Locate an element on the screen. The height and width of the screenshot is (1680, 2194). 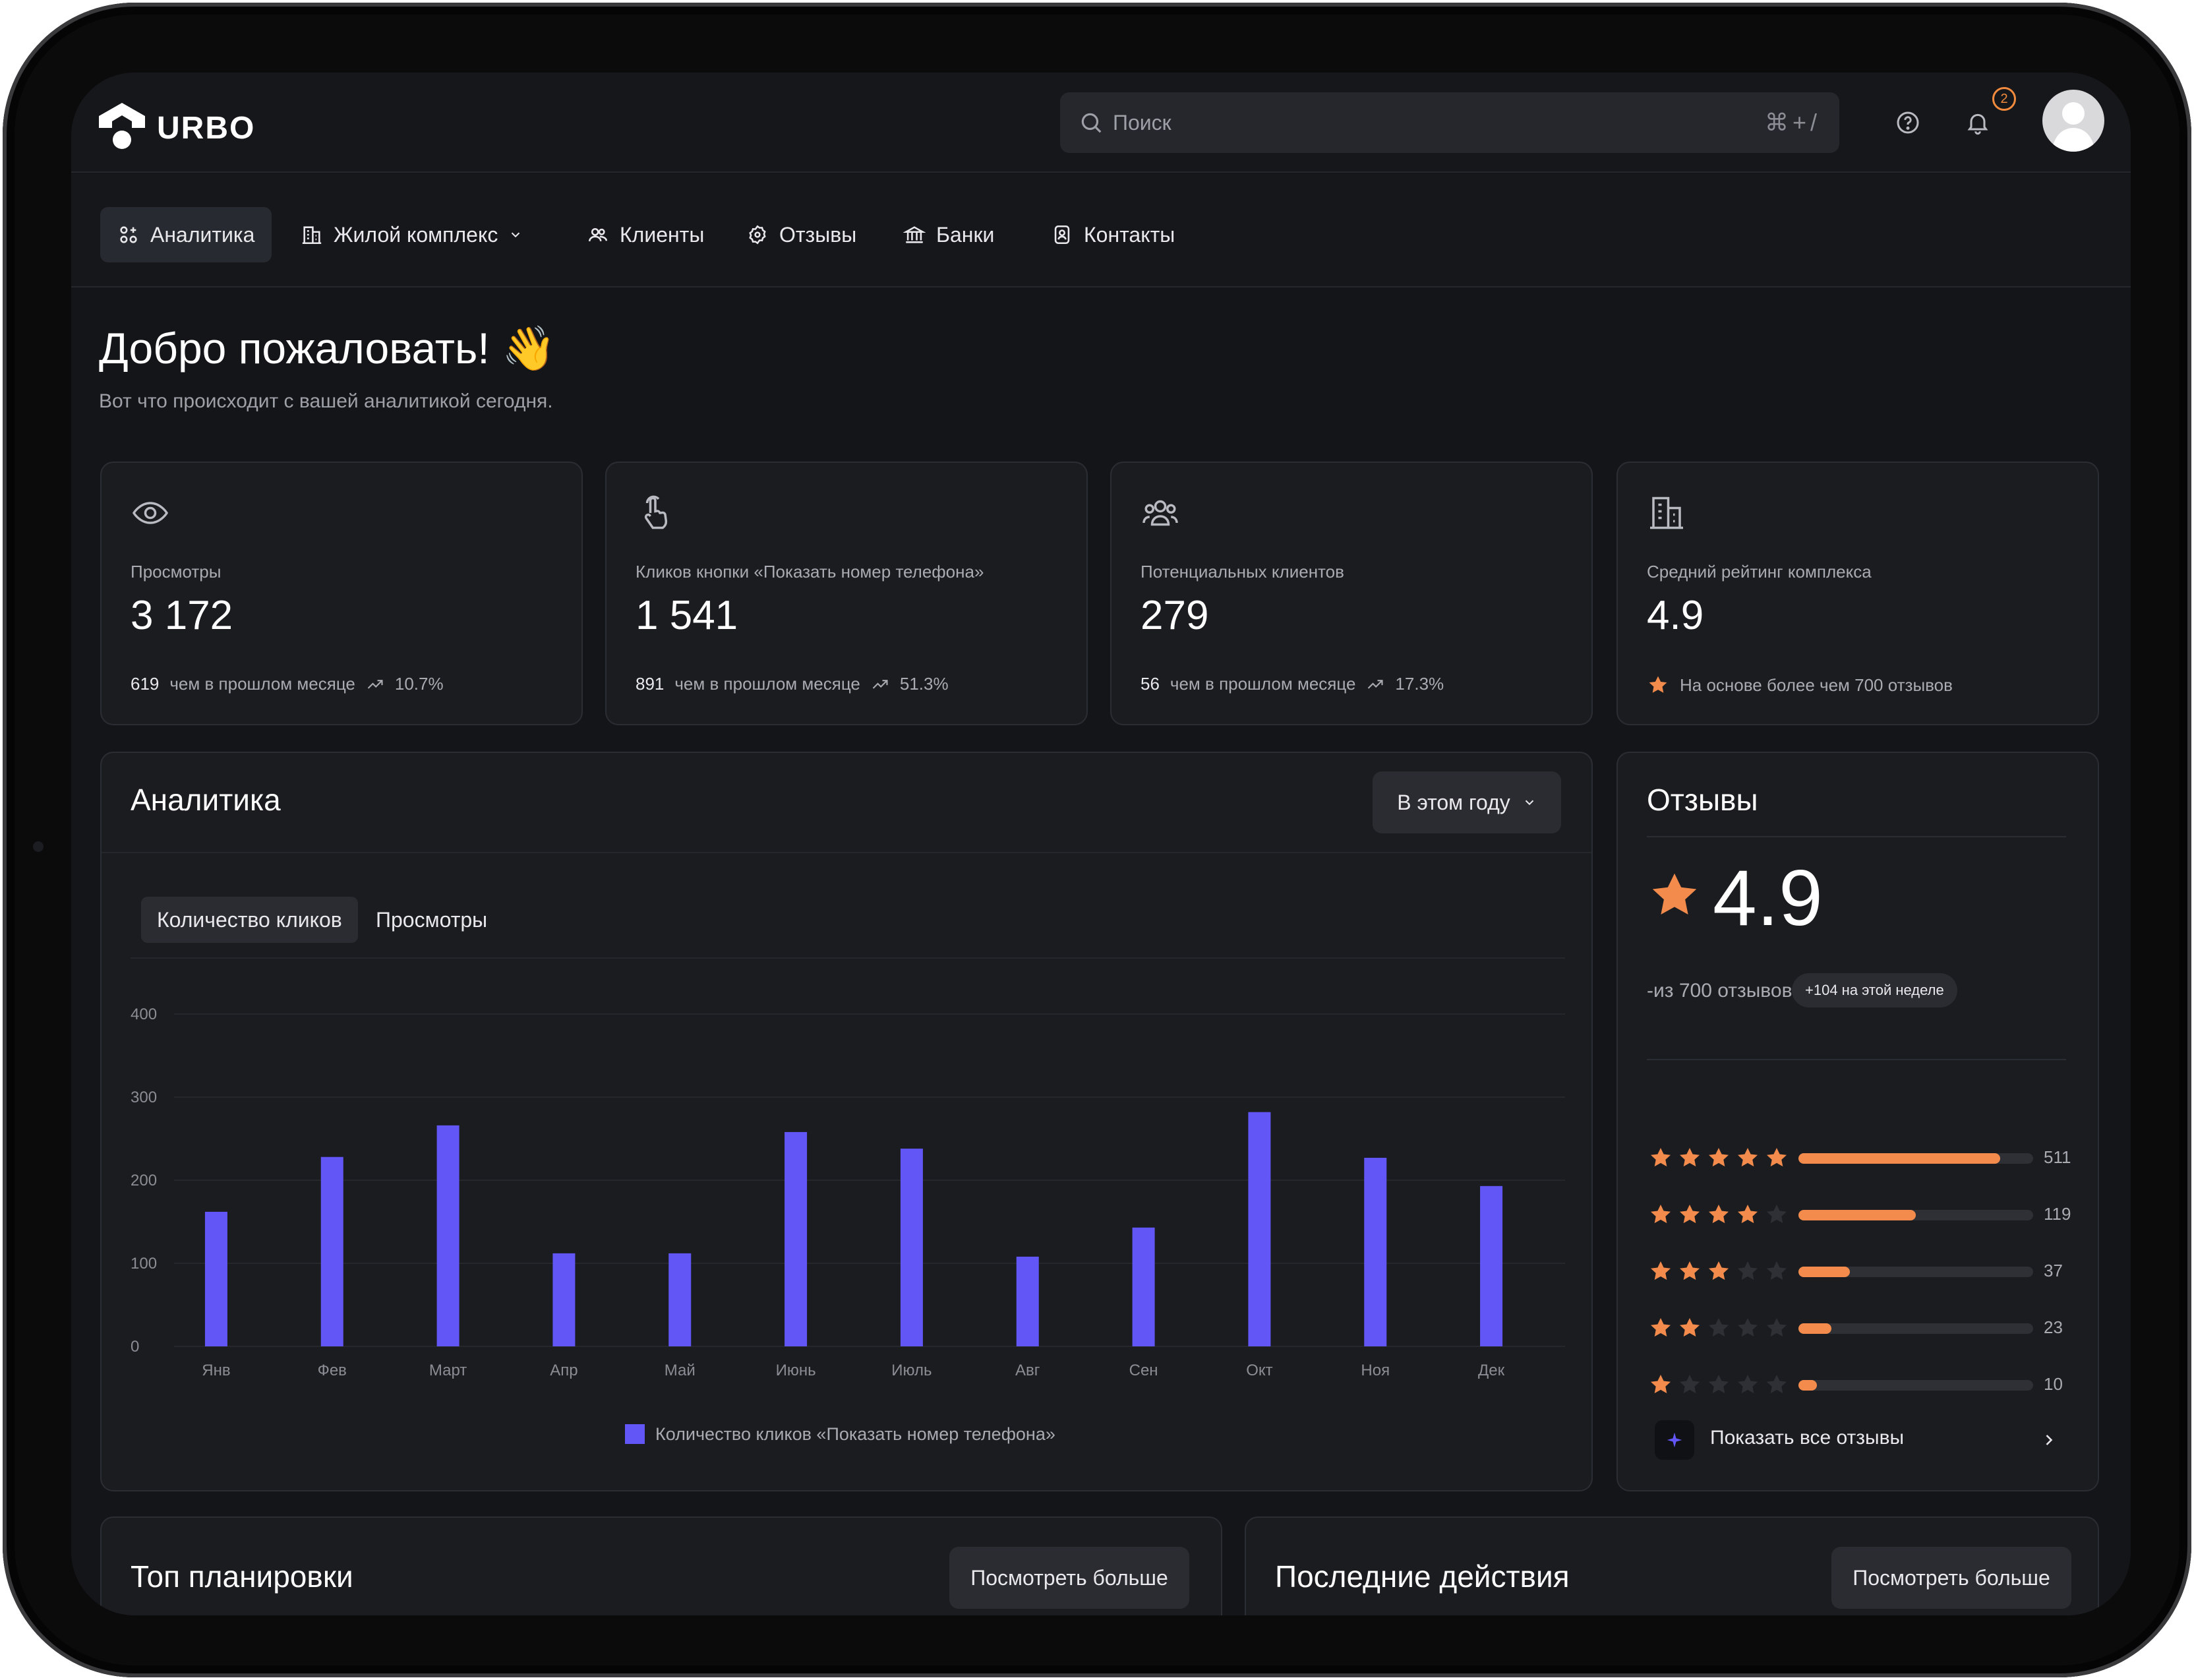
logo-icon is located at coordinates (122, 126).